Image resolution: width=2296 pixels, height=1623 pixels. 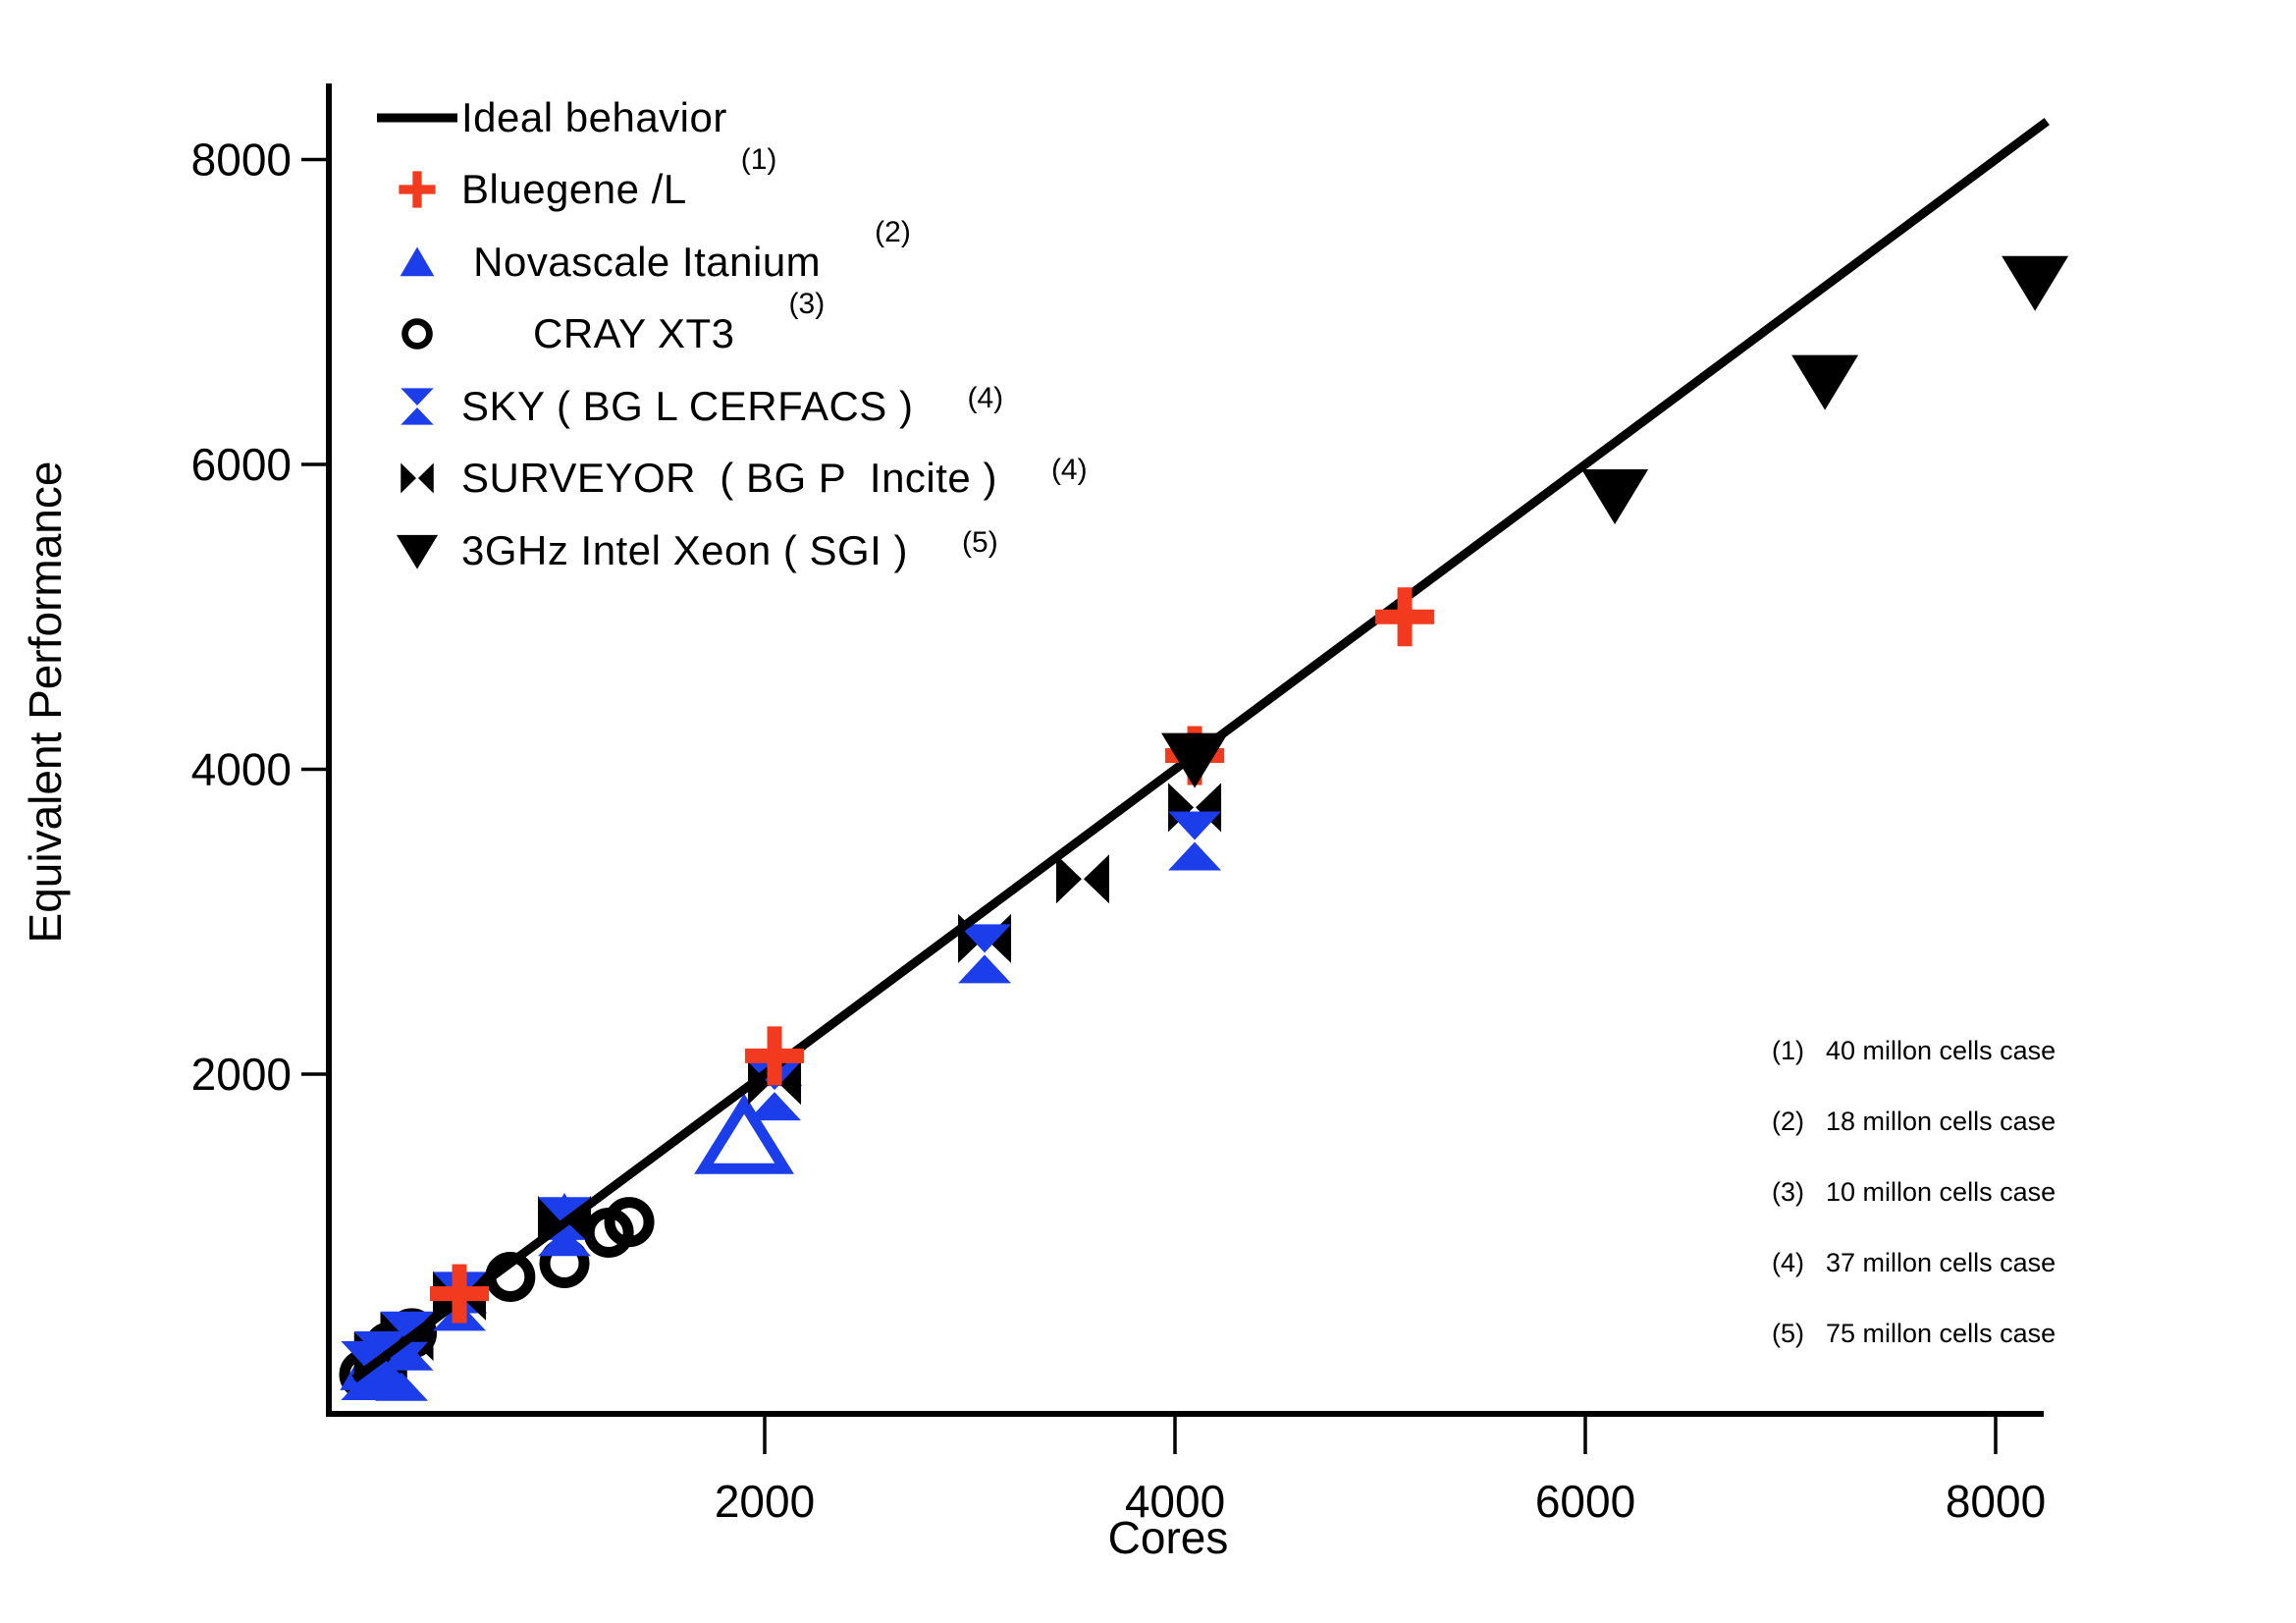 What do you see at coordinates (1941, 1262) in the screenshot?
I see `footnote-text: 37 millon cells case` at bounding box center [1941, 1262].